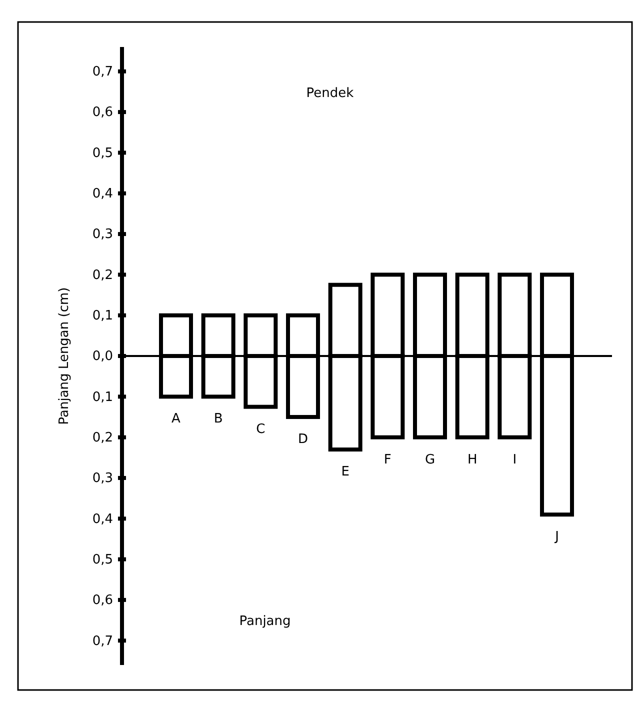  What do you see at coordinates (218, 419) in the screenshot?
I see `x-tick-label: B` at bounding box center [218, 419].